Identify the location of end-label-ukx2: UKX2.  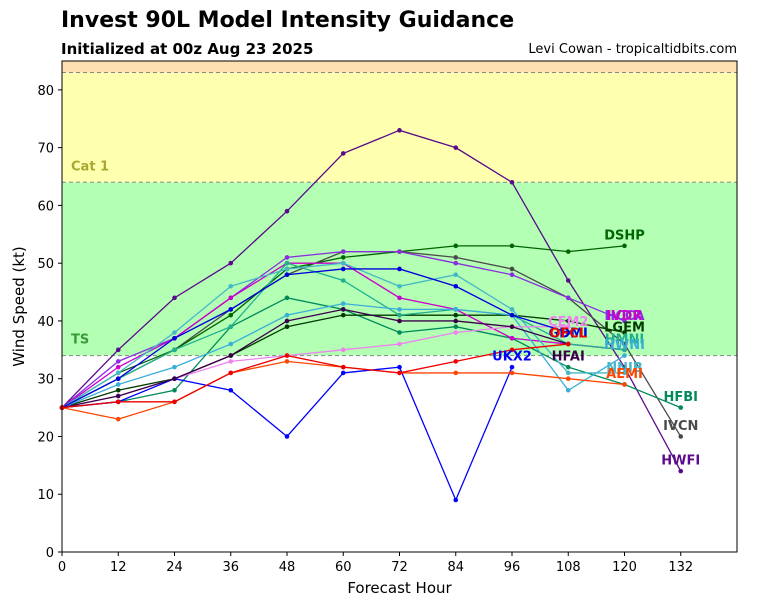
(512, 357).